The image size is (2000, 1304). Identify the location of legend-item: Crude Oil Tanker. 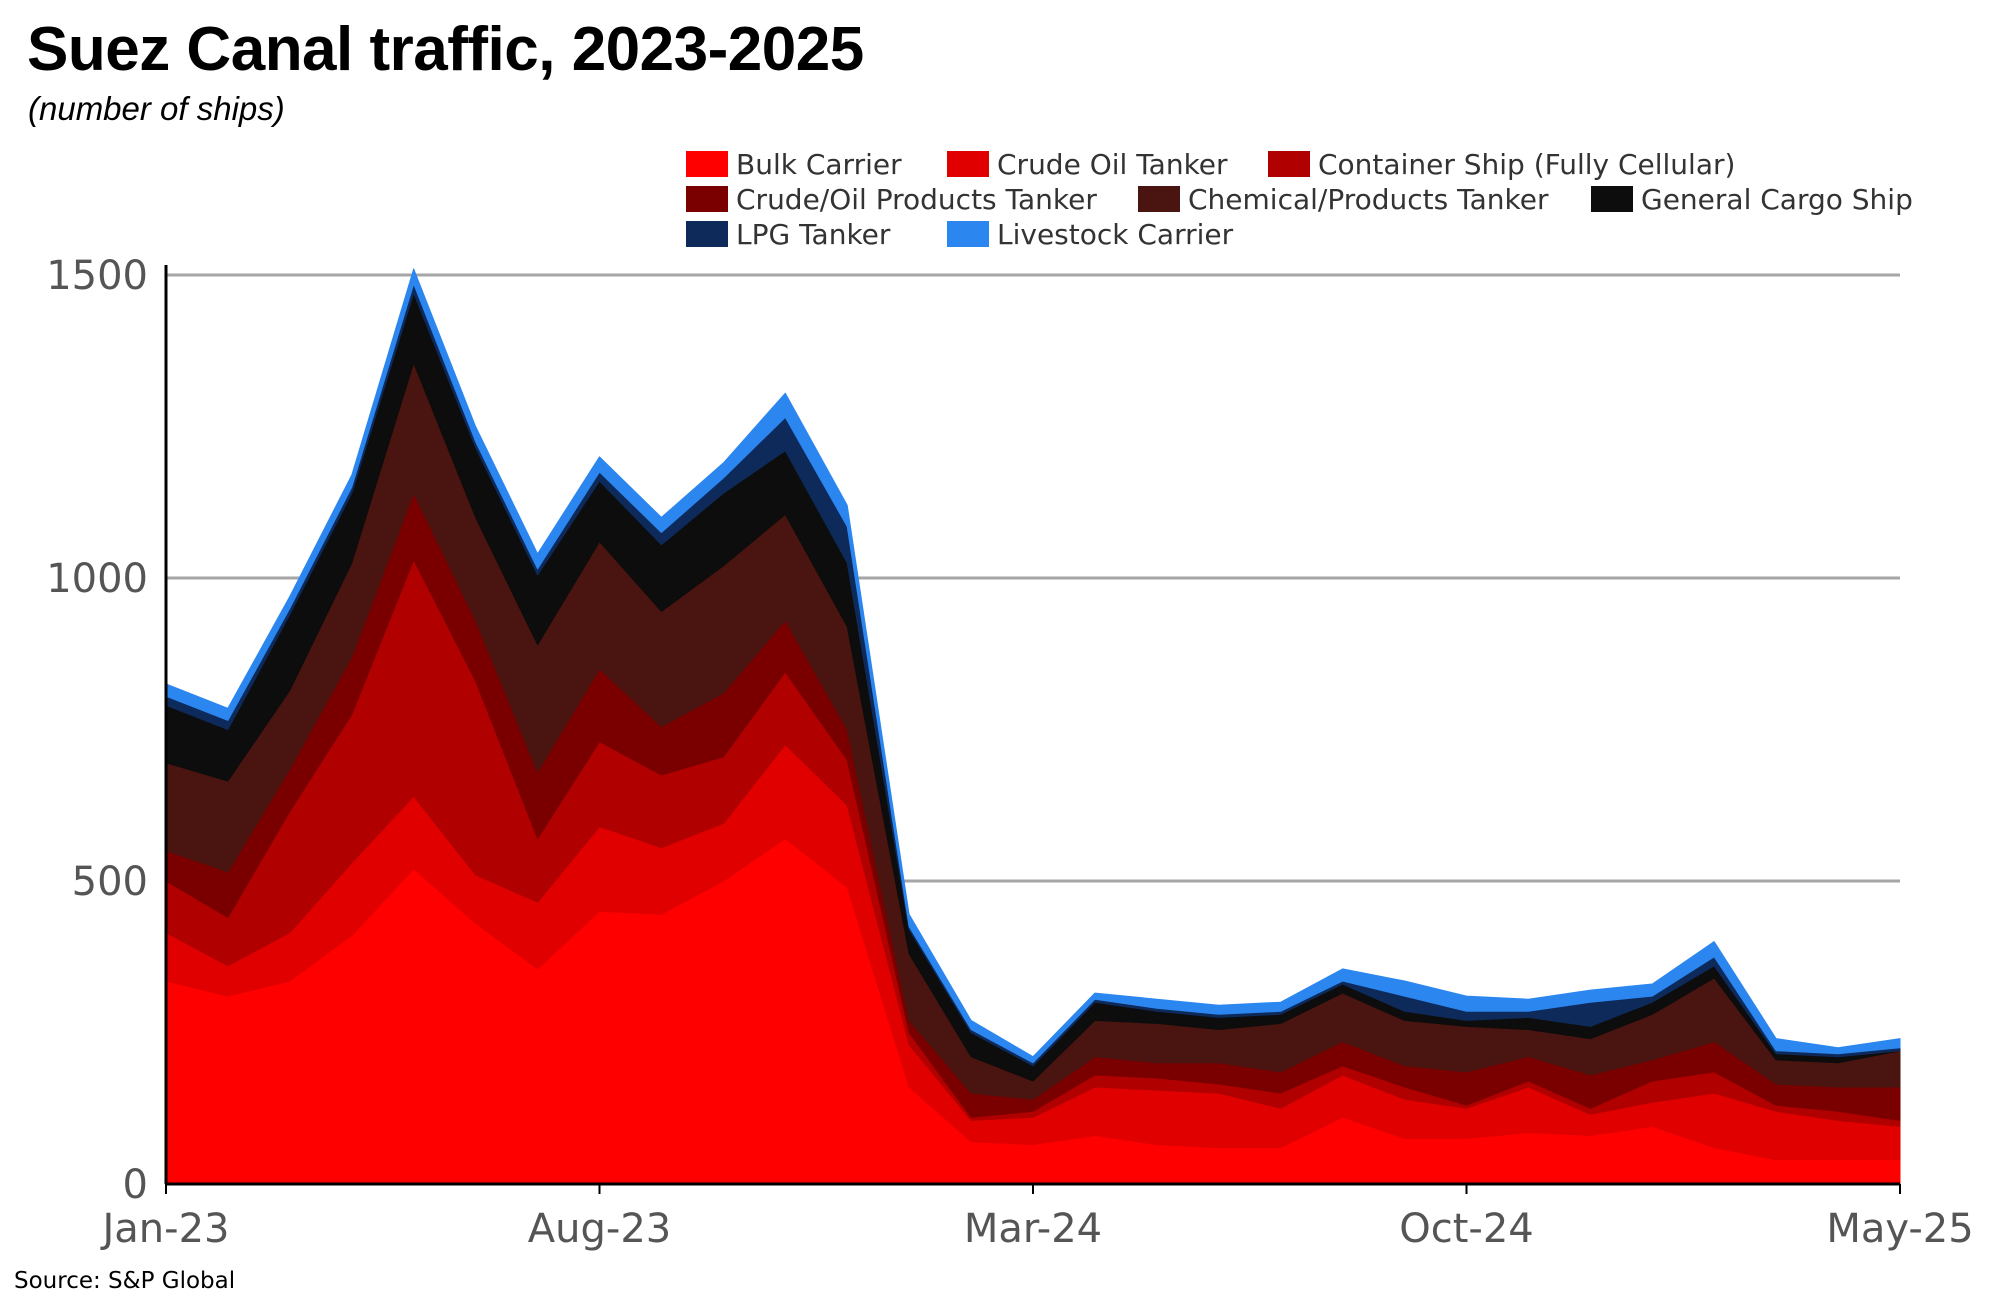
(1087, 164).